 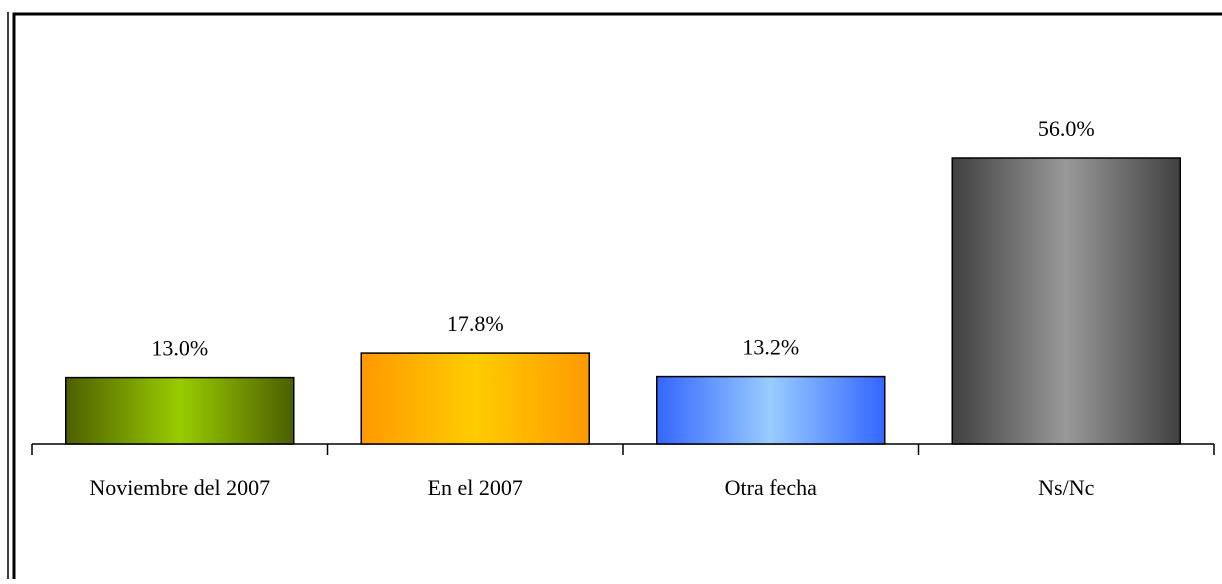 I want to click on x-tick-label: Noviembre del 2007, so click(x=179, y=487).